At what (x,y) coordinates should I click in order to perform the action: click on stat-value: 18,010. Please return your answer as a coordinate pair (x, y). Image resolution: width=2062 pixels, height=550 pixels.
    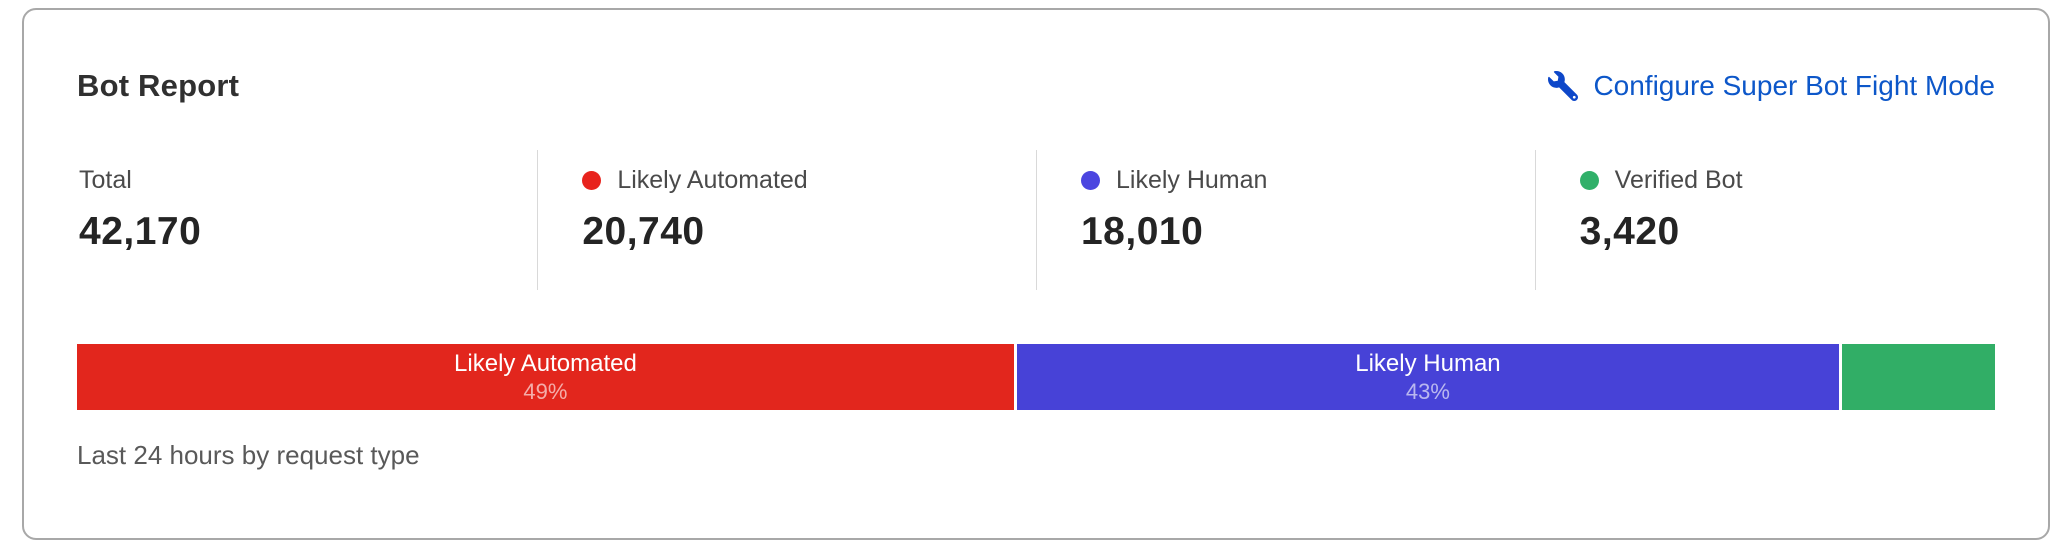
    Looking at the image, I should click on (1142, 231).